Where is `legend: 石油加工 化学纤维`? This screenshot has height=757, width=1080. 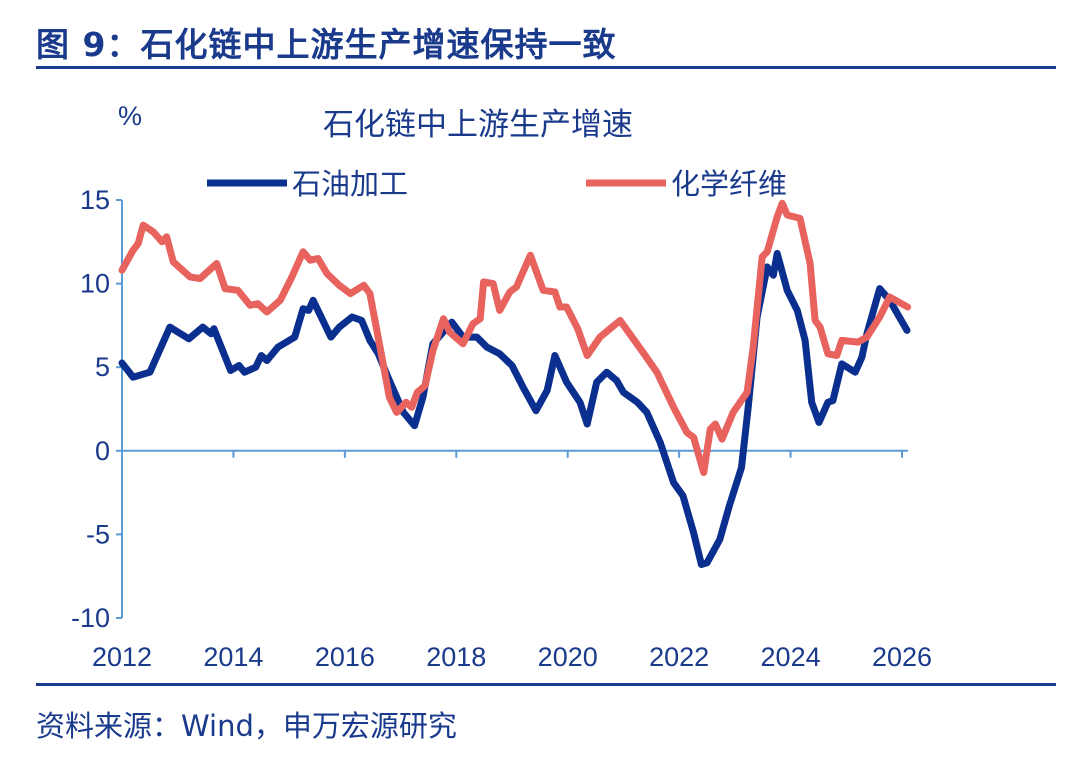
legend: 石油加工 化学纤维 is located at coordinates (497, 184).